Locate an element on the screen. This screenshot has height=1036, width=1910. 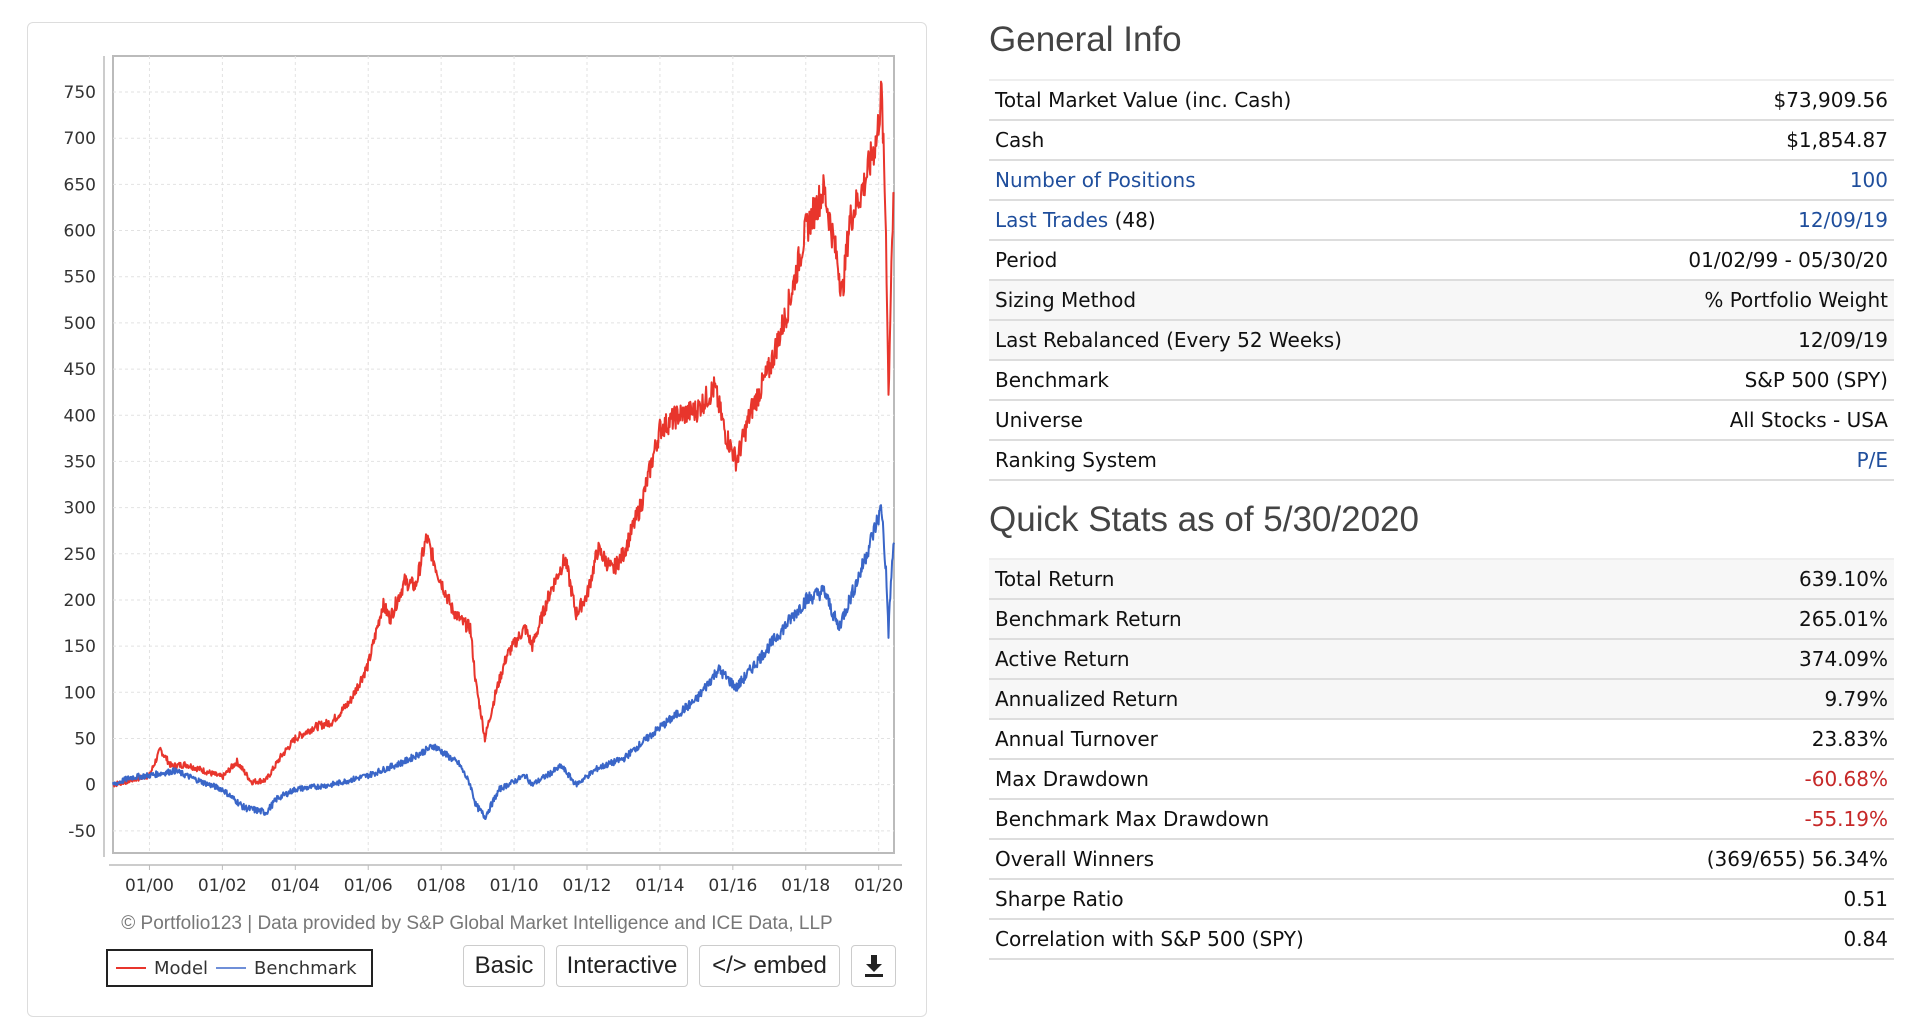
table-row: Total Return 639.10% is located at coordinates (1441, 579).